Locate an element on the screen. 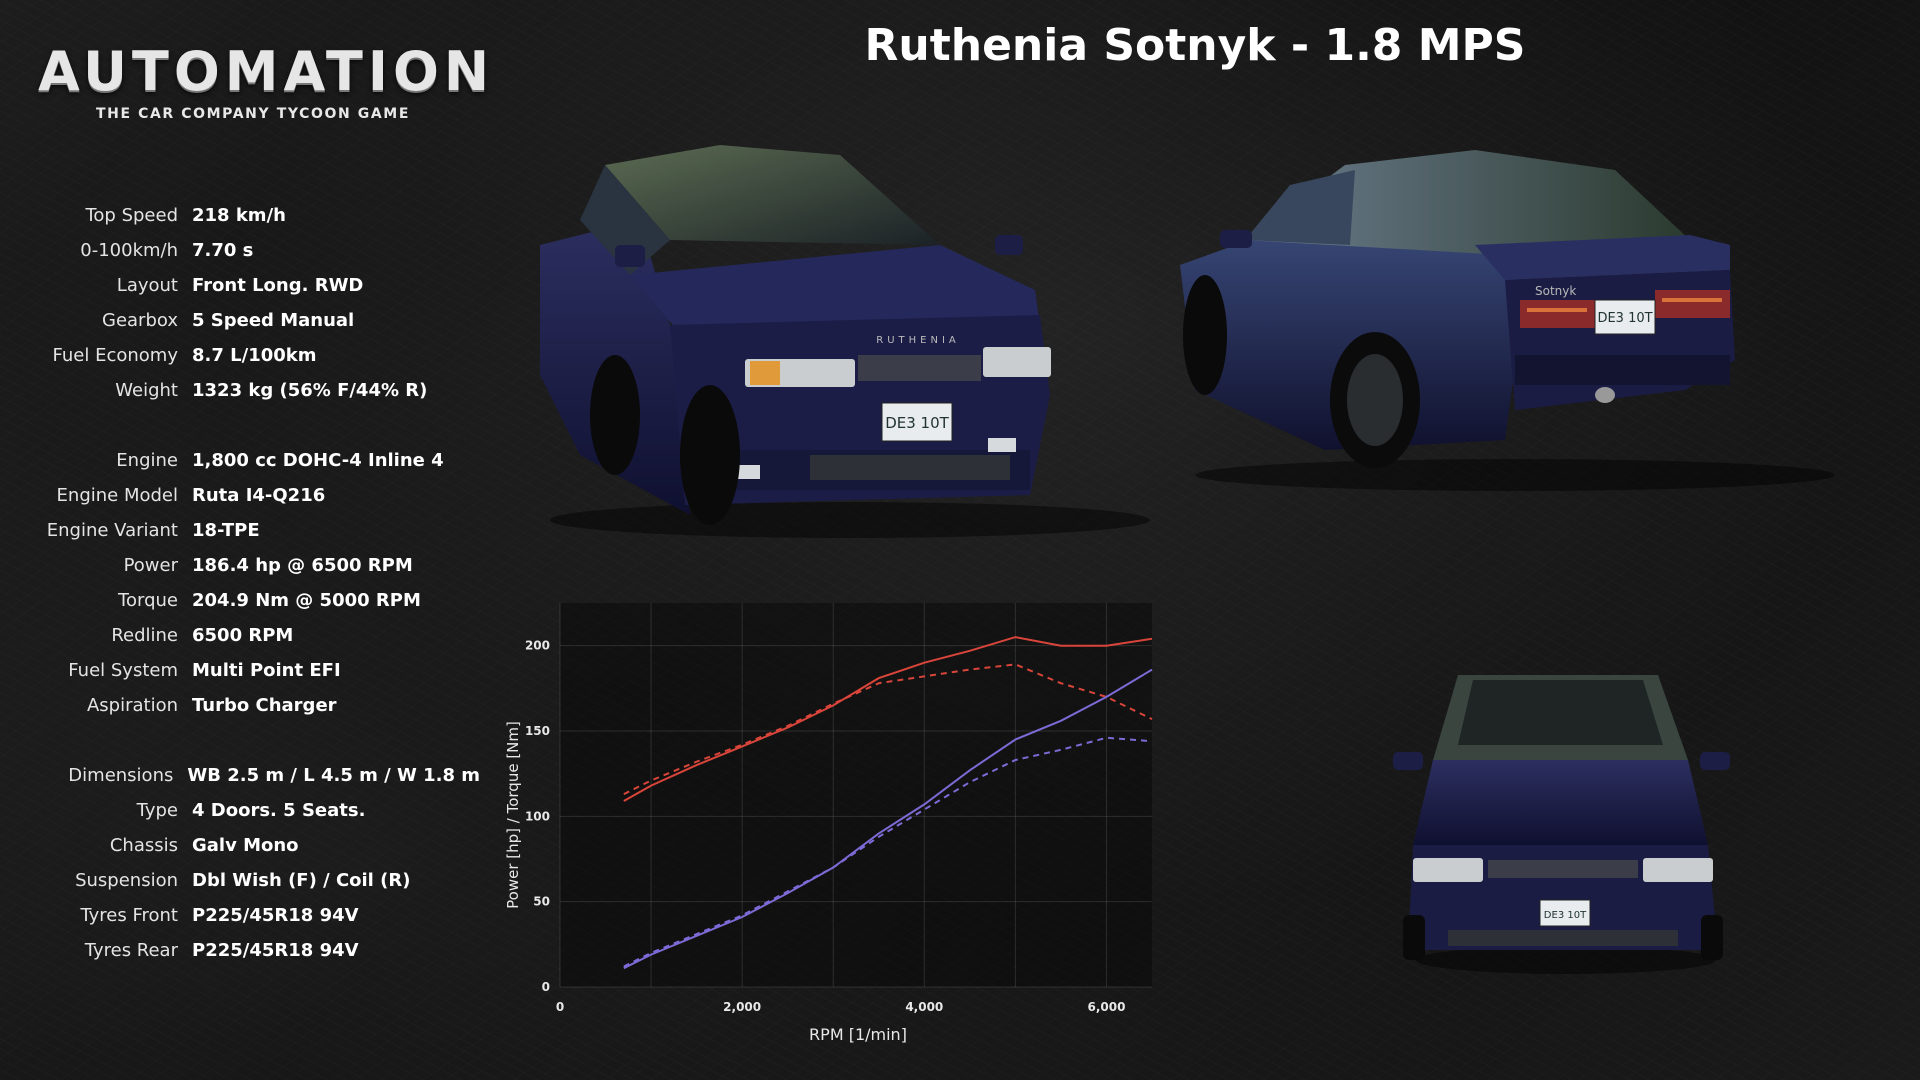 The width and height of the screenshot is (1920, 1080). spec-value: 6500 RPM is located at coordinates (243, 635).